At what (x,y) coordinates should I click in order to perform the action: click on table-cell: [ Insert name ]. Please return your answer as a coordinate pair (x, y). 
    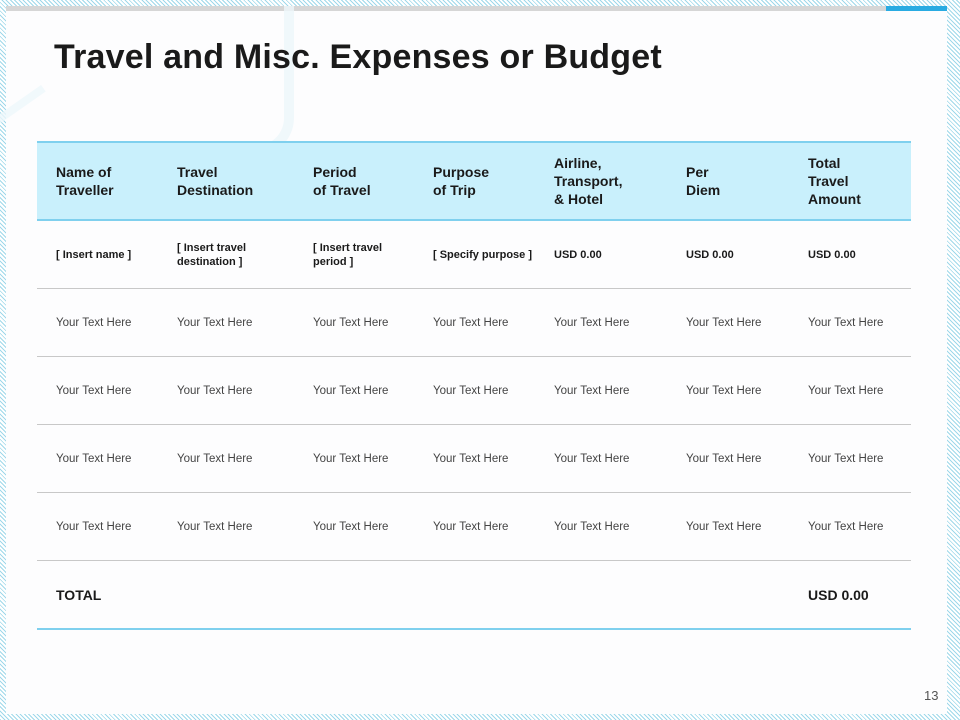
    Looking at the image, I should click on (97, 254).